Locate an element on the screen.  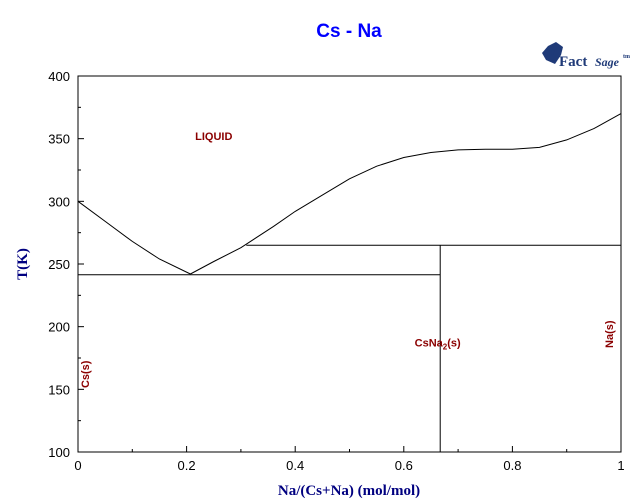
region-label-nas: Na(s) is located at coordinates (610, 334).